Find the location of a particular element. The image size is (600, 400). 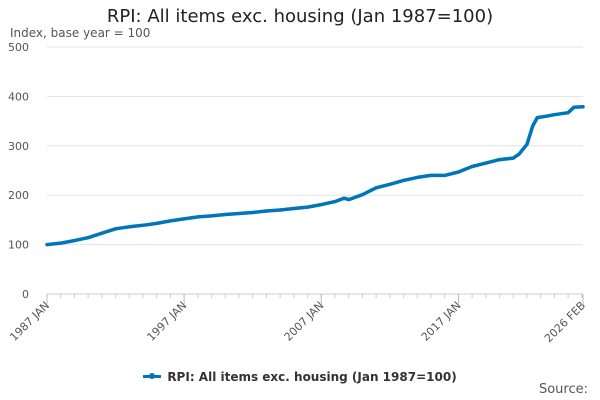

x-tick-label: 1997 JAN is located at coordinates (167, 321).